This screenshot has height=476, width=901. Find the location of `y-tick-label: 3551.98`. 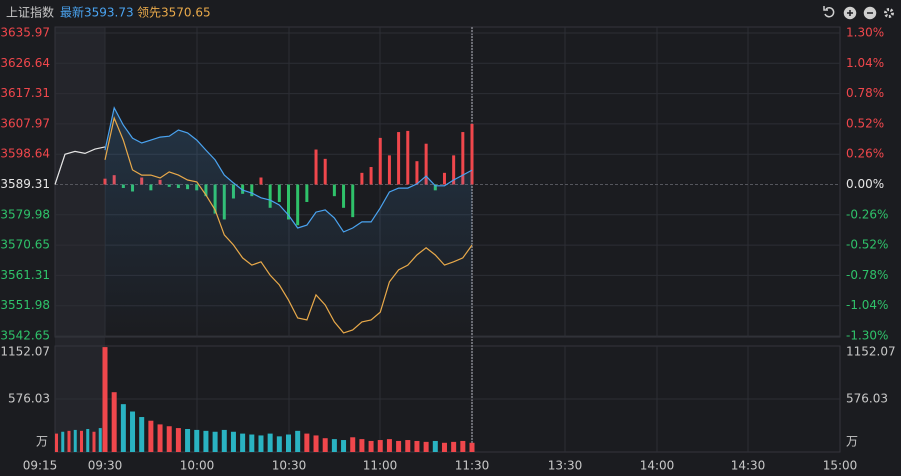

y-tick-label: 3551.98 is located at coordinates (25, 305).